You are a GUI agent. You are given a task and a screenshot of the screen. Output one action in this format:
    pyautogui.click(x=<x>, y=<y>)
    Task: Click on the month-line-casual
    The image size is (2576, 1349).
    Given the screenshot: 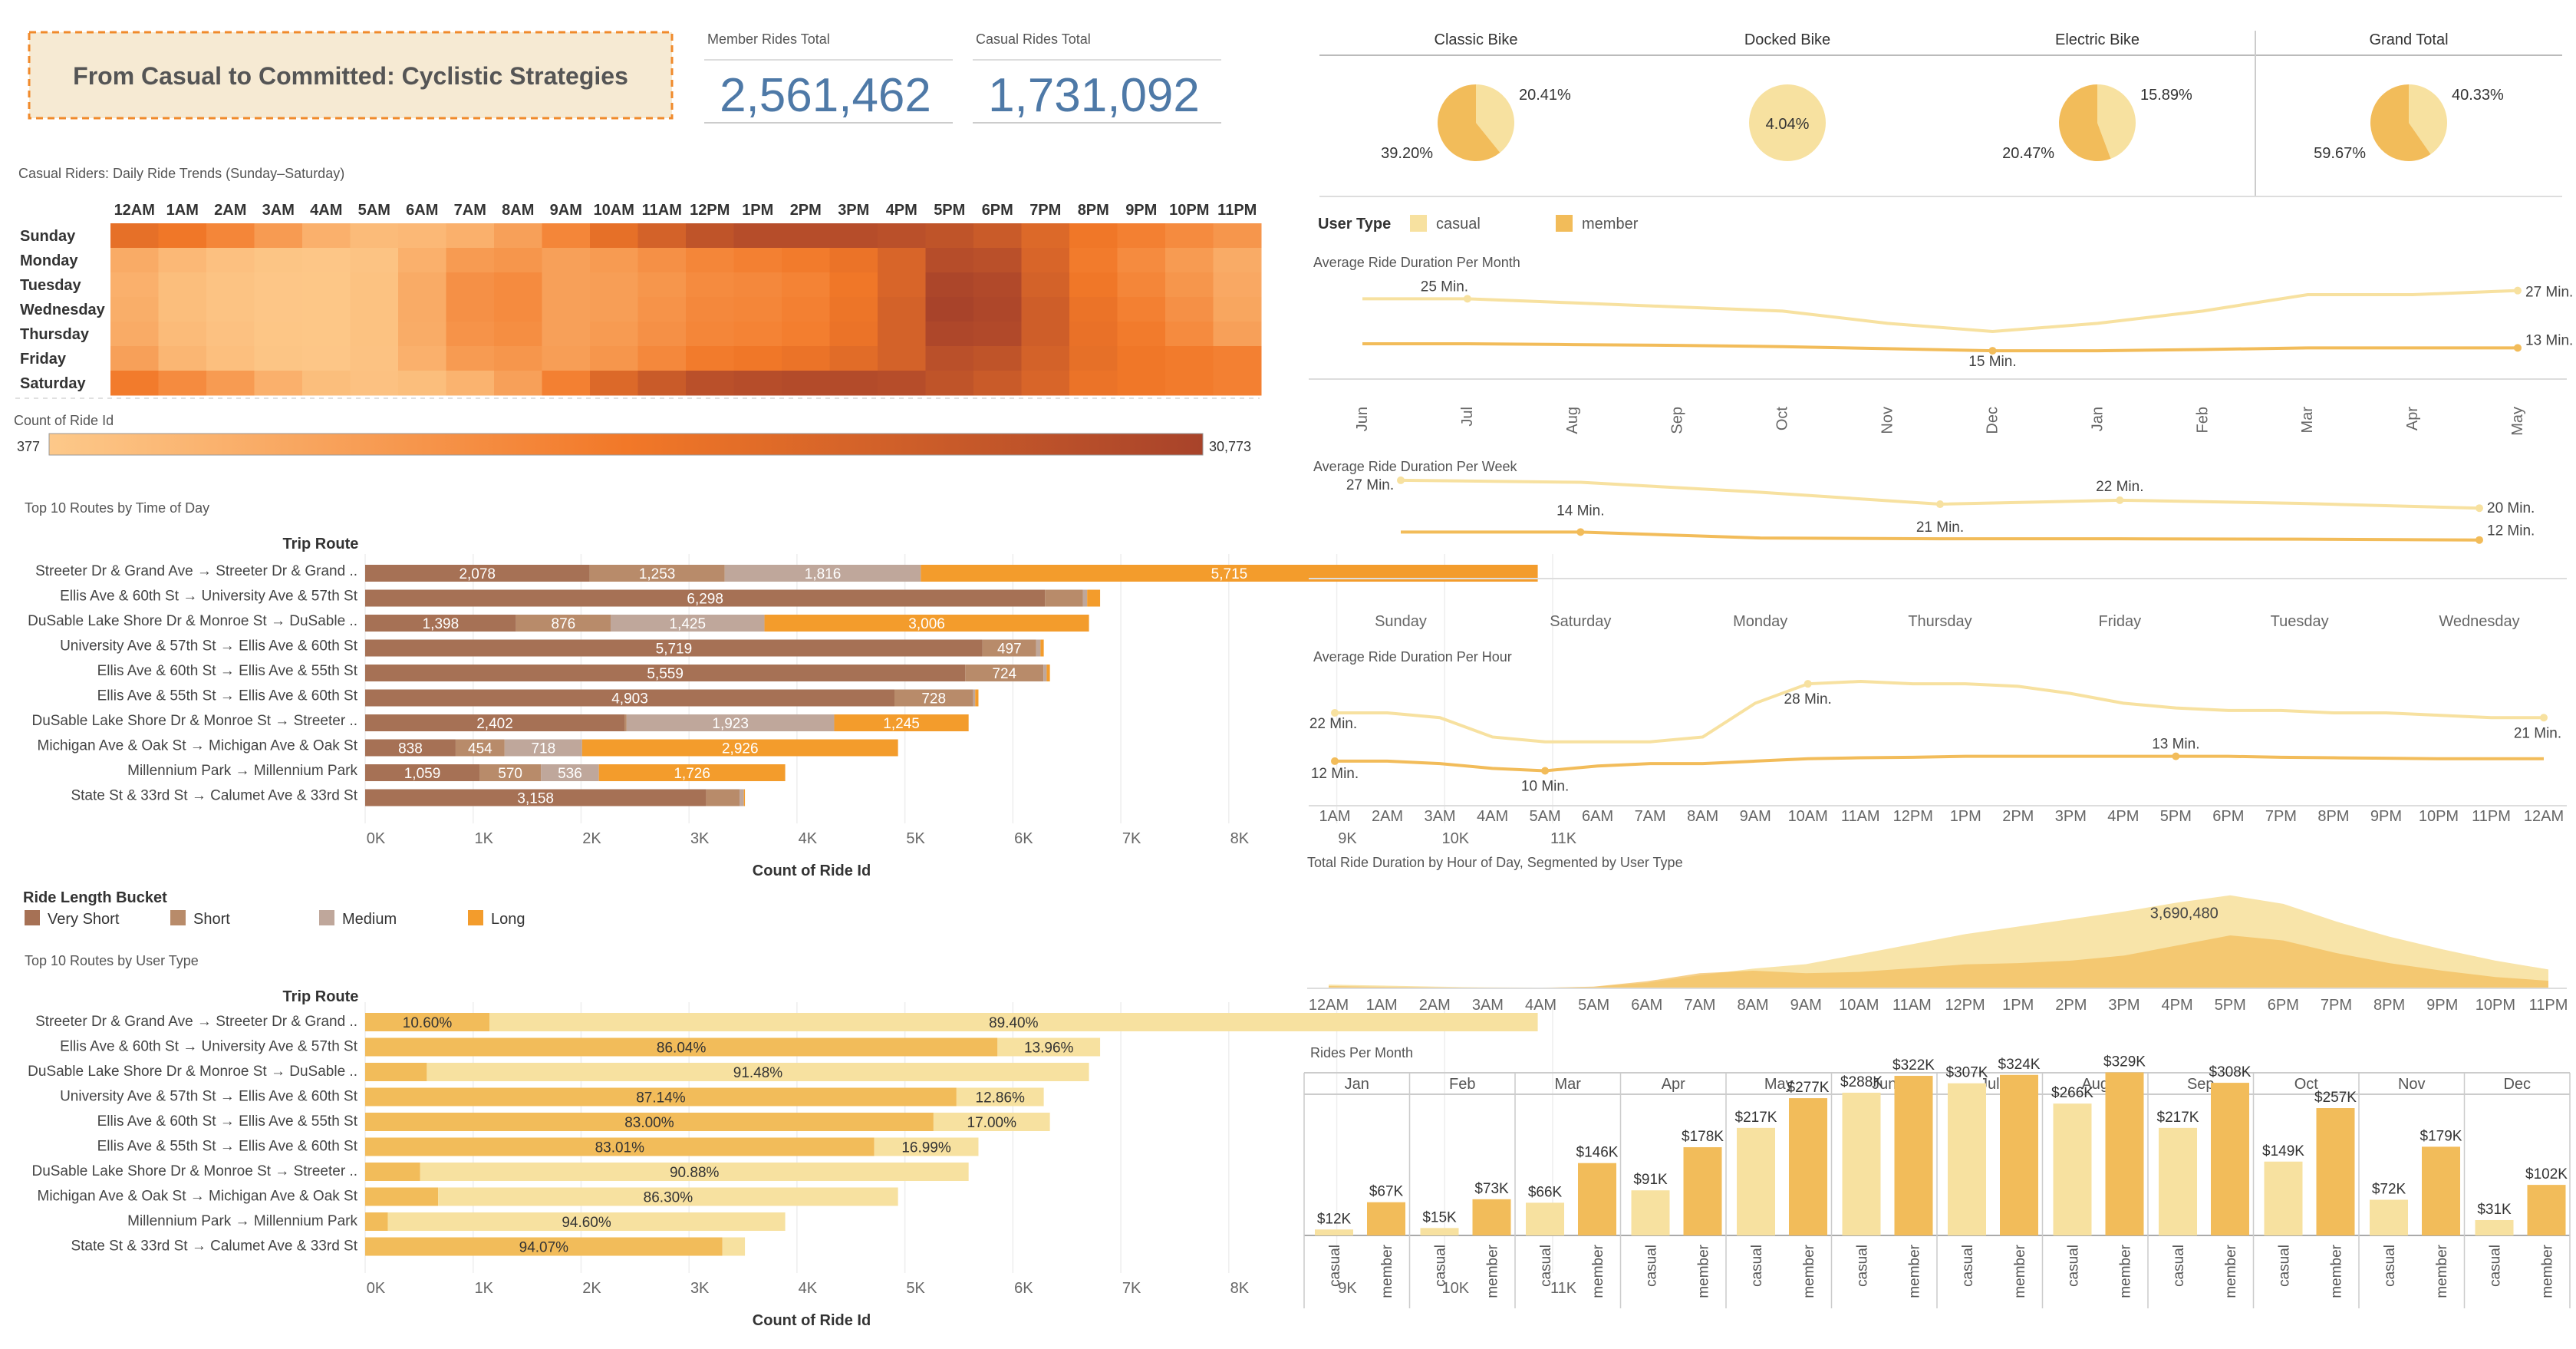 What is the action you would take?
    pyautogui.click(x=1940, y=311)
    